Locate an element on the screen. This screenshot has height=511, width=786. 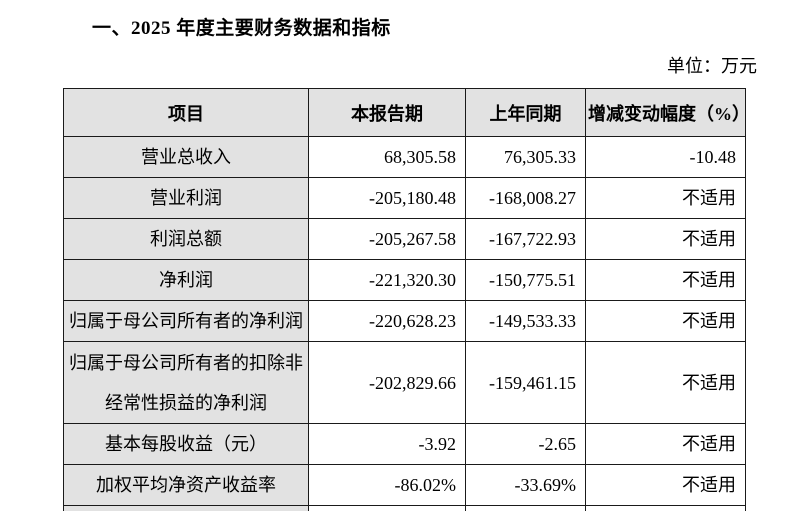
prior-period-cell: 76,305.33 is located at coordinates (525, 157).